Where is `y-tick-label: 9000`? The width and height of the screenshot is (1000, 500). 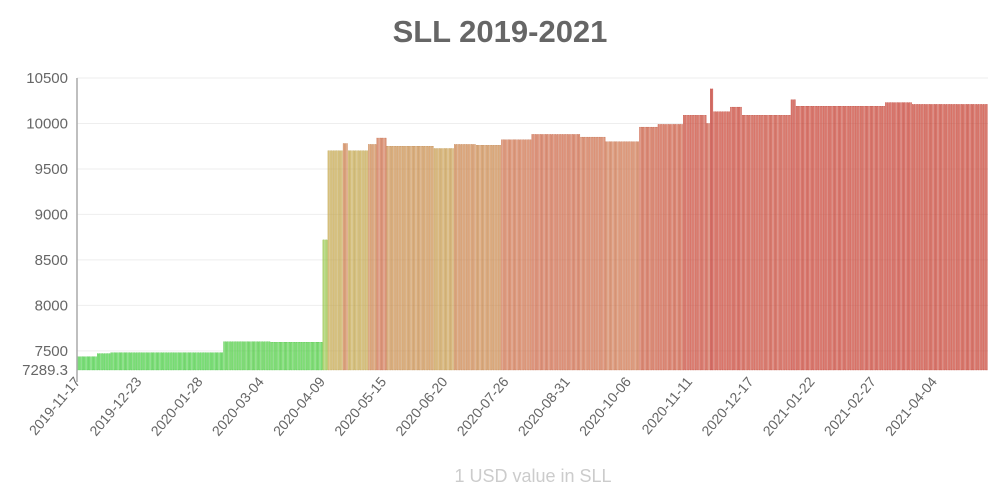 y-tick-label: 9000 is located at coordinates (51, 214).